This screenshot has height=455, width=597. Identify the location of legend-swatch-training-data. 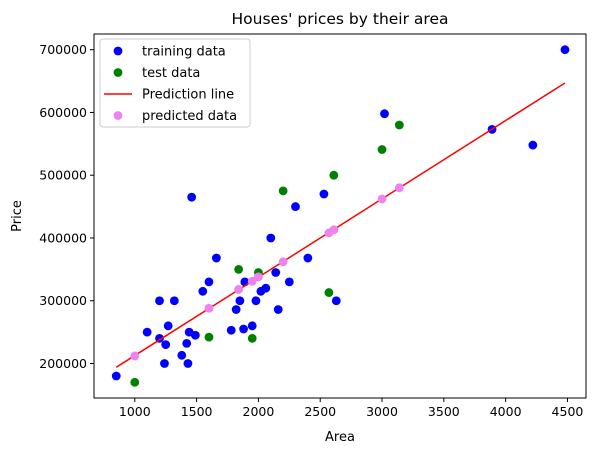
(118, 51).